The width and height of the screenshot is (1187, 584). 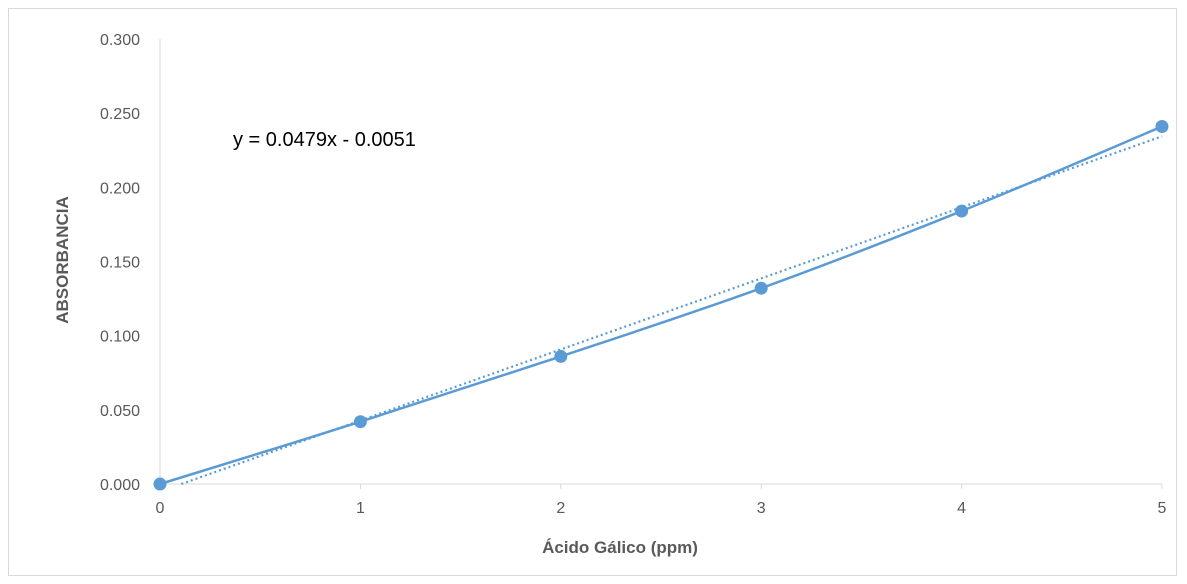 I want to click on y-tick-label: 0.000, so click(x=120, y=485).